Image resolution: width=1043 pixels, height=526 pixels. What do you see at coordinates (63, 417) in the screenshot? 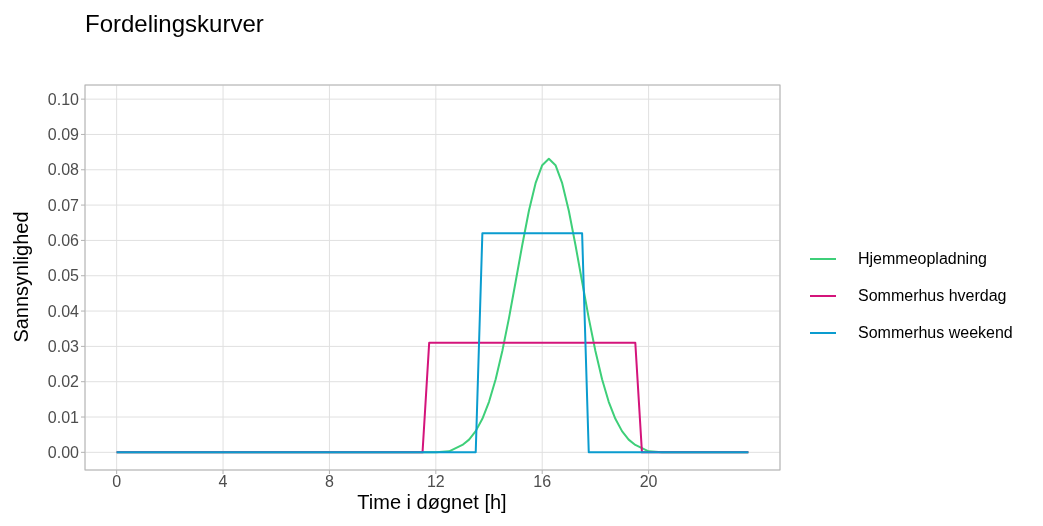
I see `y-tick-label: 0.01` at bounding box center [63, 417].